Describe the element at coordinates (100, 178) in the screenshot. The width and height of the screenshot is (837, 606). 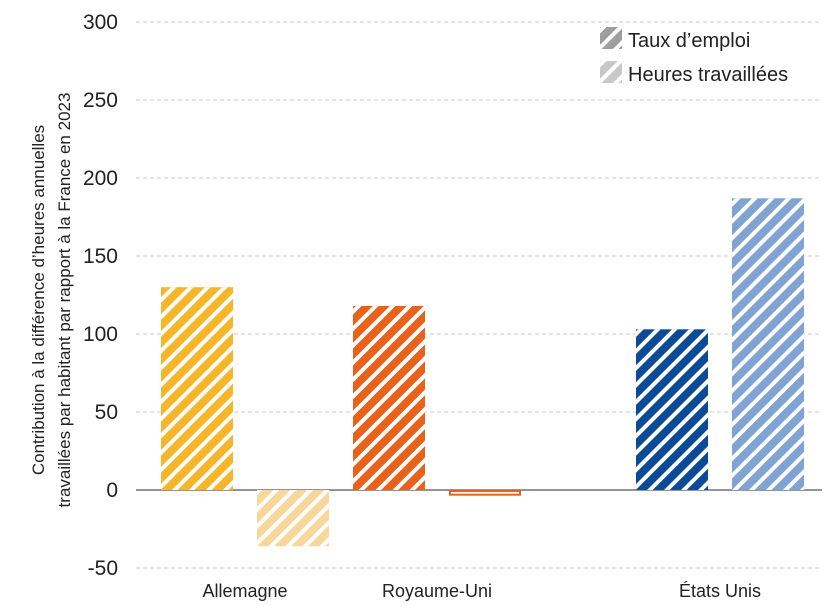
I see `y-tick-label: 200` at that location.